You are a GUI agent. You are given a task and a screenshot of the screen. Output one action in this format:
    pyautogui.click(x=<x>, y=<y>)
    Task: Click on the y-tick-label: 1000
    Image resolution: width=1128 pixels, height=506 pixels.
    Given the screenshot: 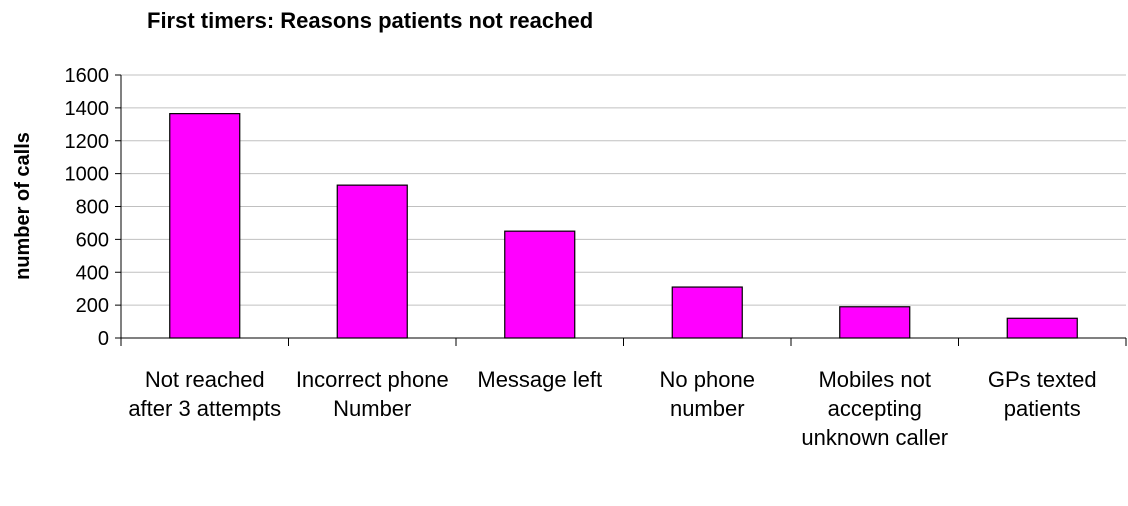 What is the action you would take?
    pyautogui.click(x=87, y=175)
    